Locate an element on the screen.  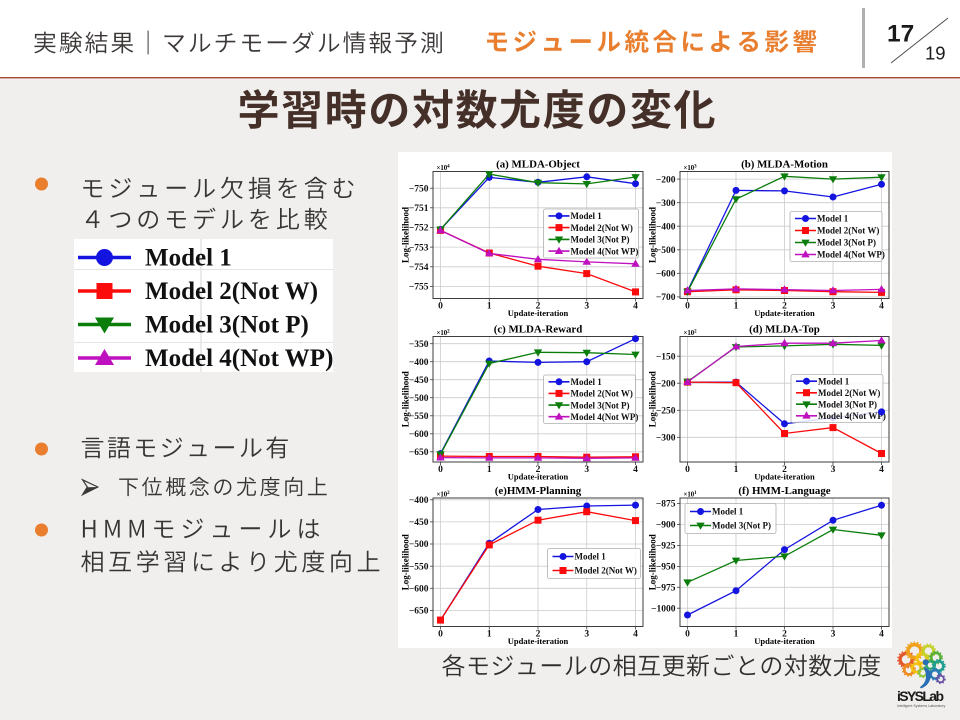
svg-text: −1000 is located at coordinates (663, 610).